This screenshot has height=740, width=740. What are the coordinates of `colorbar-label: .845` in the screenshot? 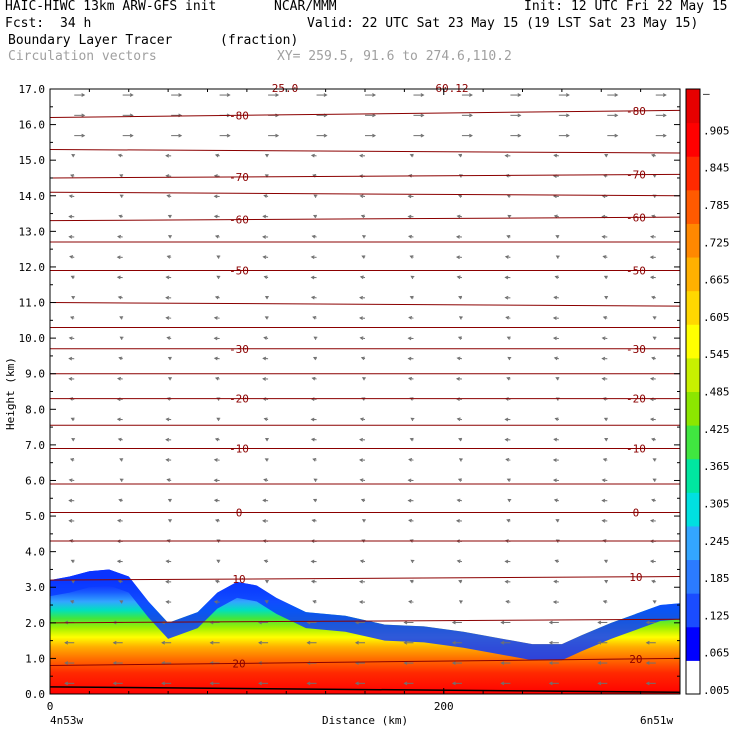 It's located at (716, 168).